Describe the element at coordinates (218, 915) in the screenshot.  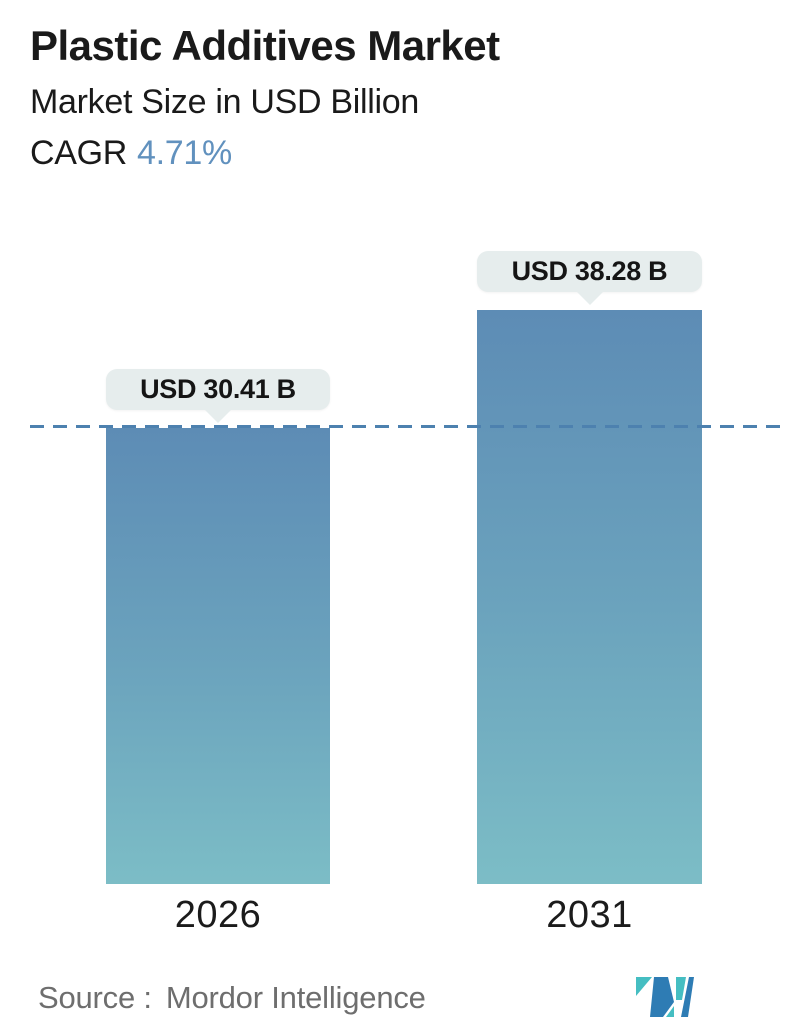
I see `x-axis-label-2026: 2026` at that location.